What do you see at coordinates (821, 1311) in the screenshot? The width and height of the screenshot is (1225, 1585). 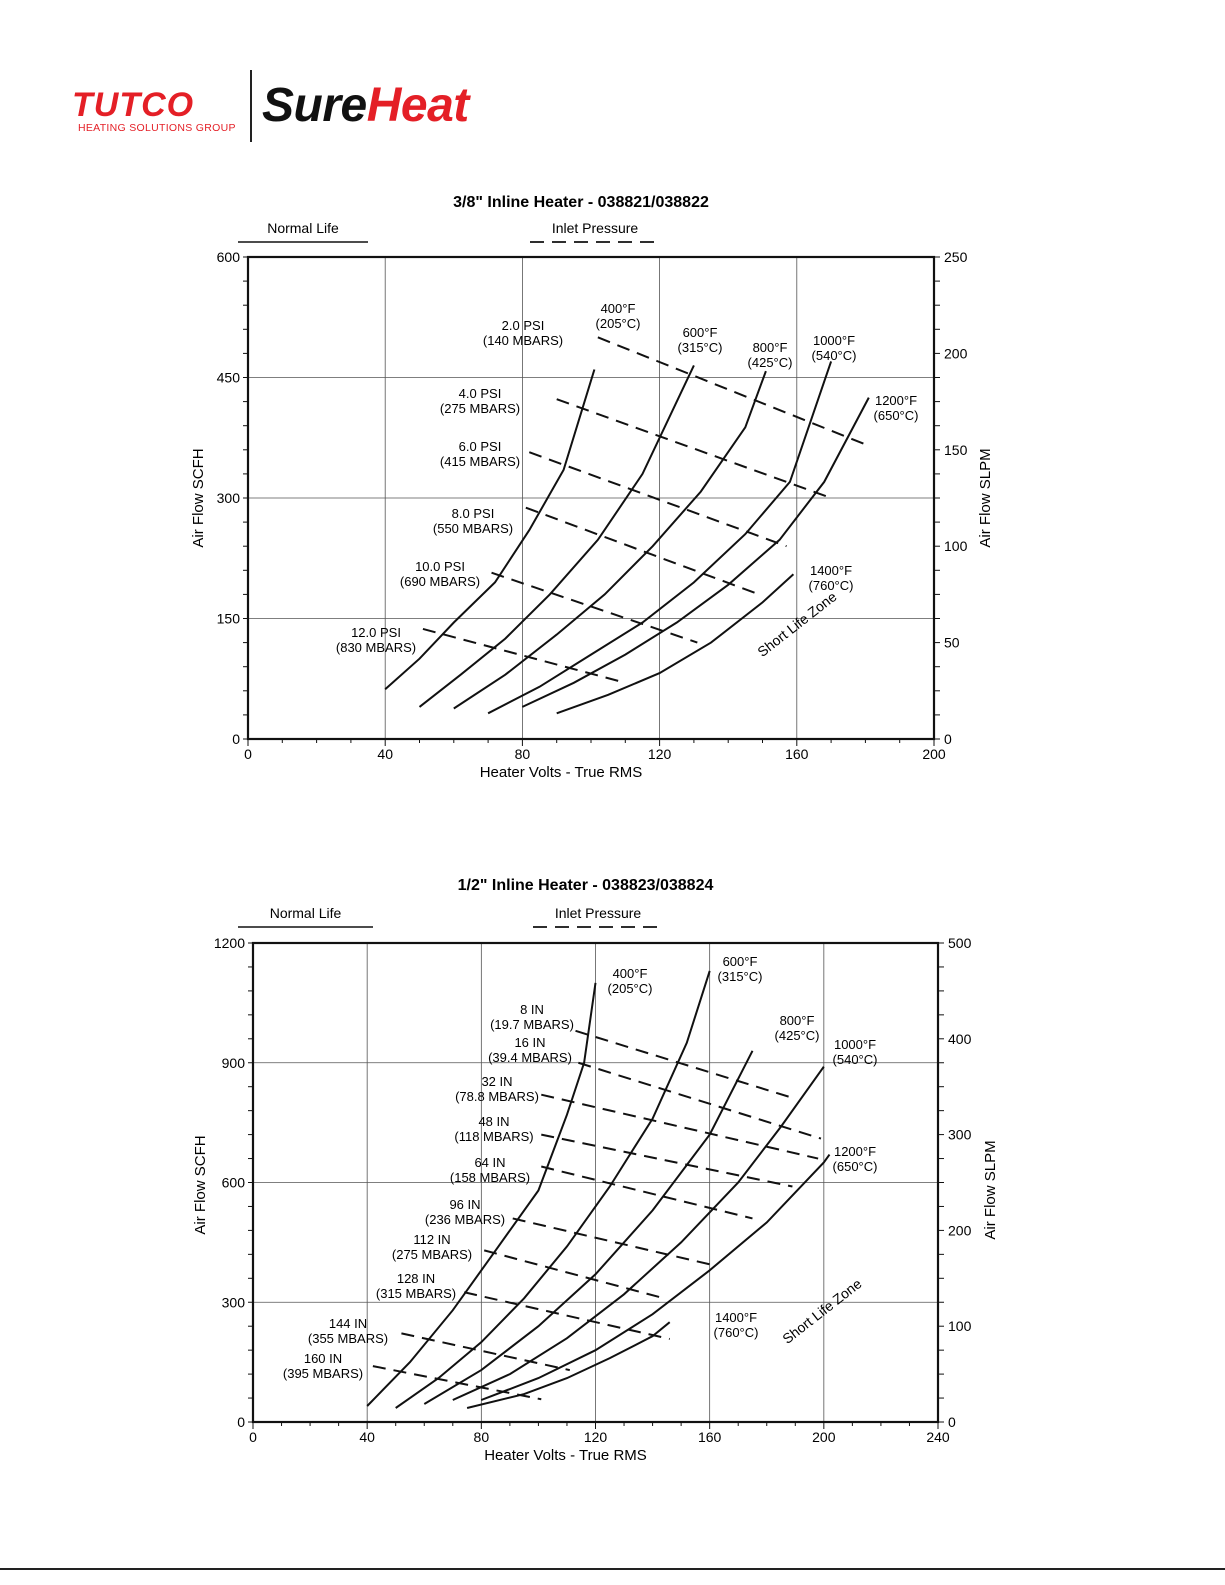 I see `short-life-zone-label: Short Life Zone` at bounding box center [821, 1311].